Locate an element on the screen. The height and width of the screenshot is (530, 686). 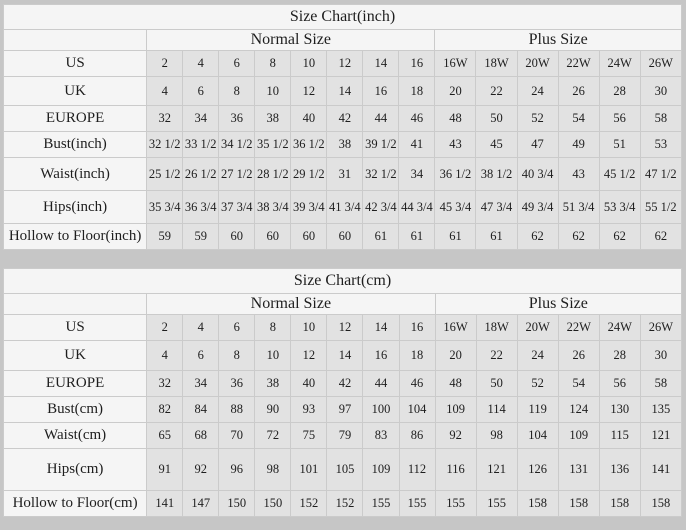
size-value-cell: 131 is located at coordinates (578, 469).